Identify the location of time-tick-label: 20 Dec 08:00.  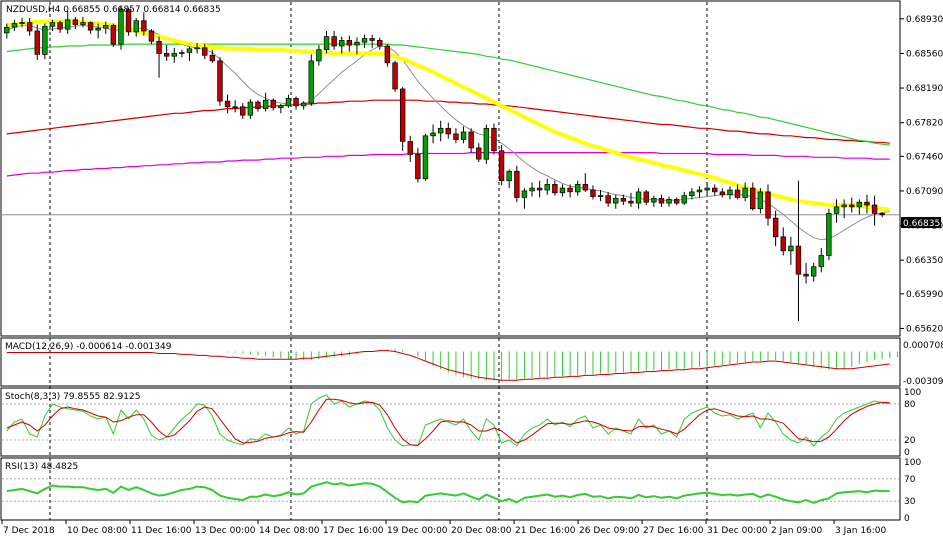
(481, 531).